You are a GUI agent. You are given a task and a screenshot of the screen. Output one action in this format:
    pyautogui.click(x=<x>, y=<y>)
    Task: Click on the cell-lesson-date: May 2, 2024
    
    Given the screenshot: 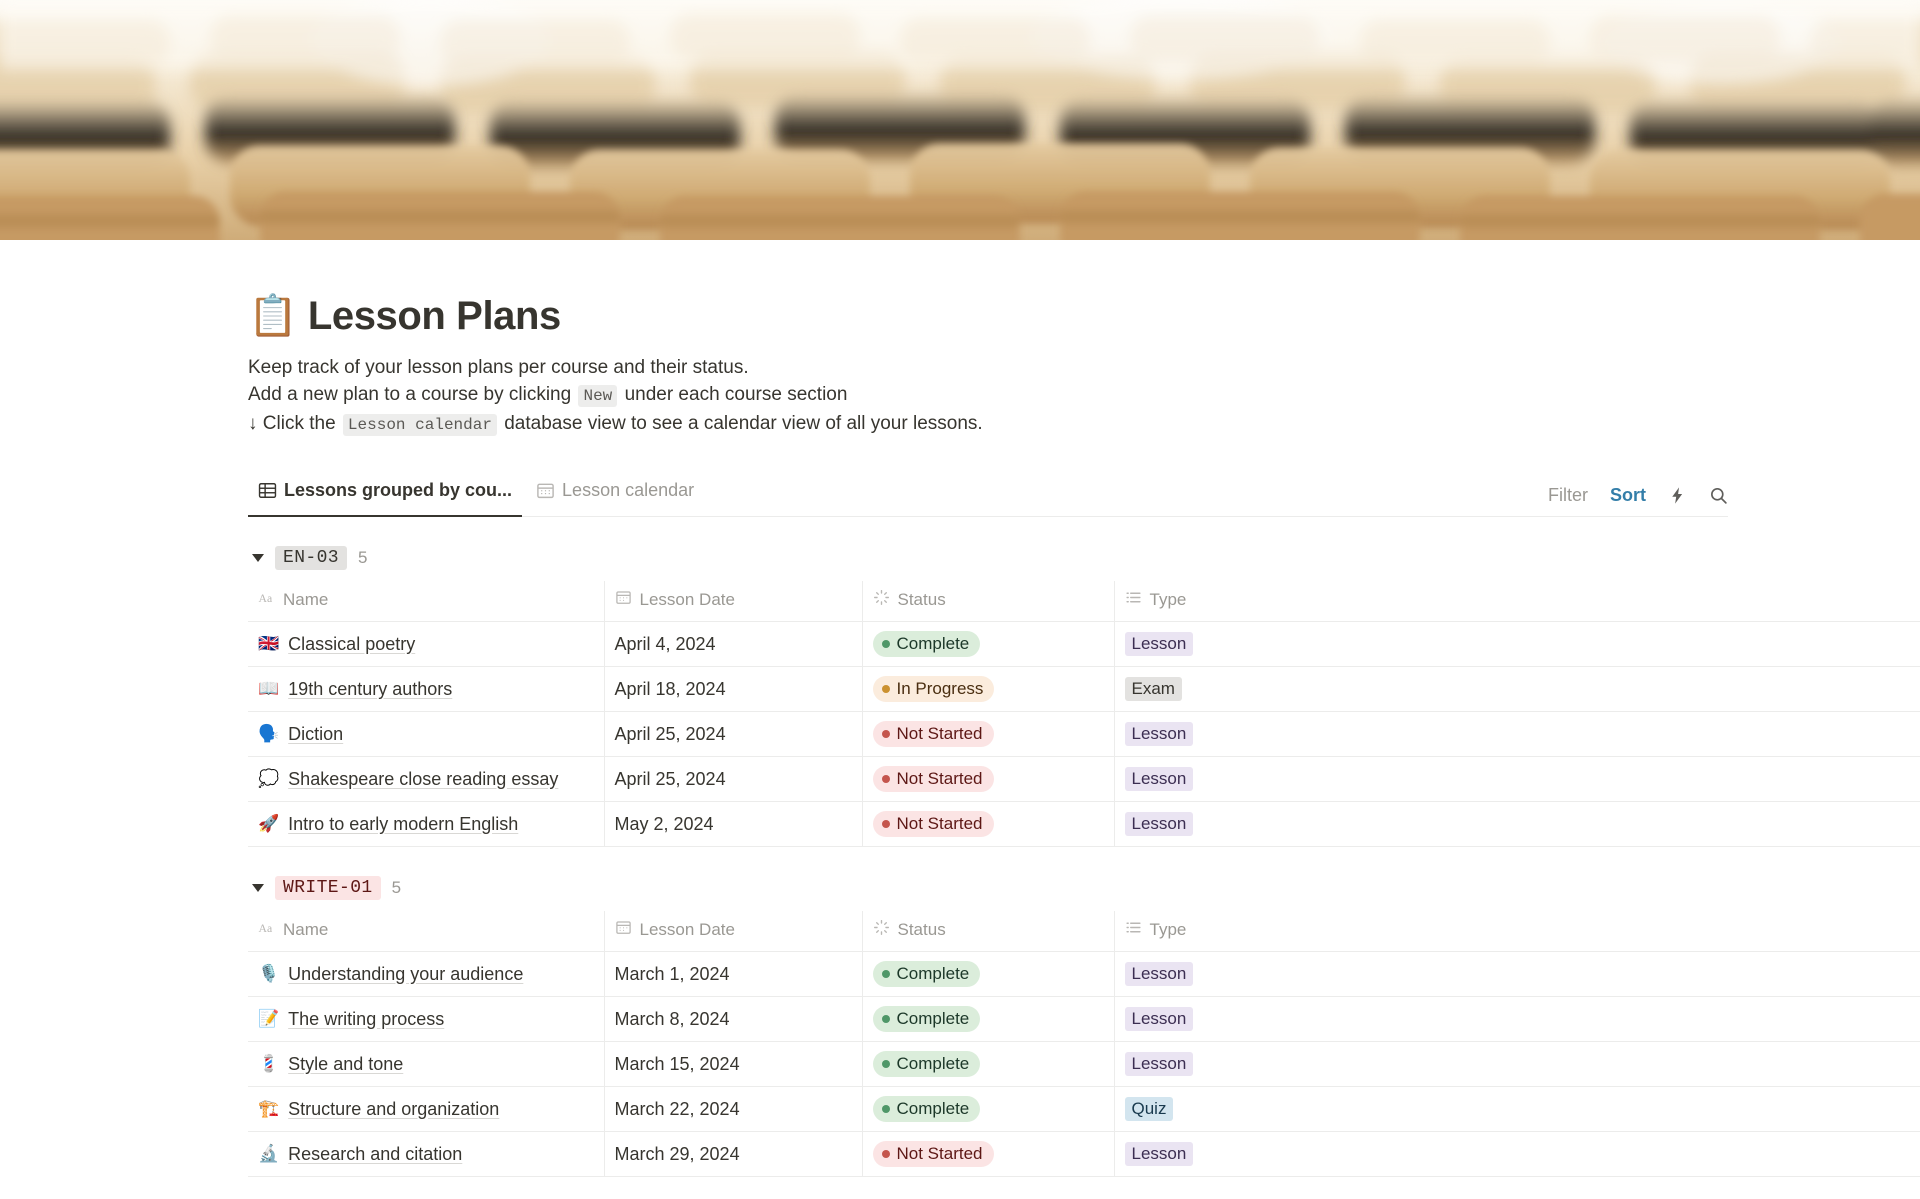 What is the action you would take?
    pyautogui.click(x=733, y=824)
    